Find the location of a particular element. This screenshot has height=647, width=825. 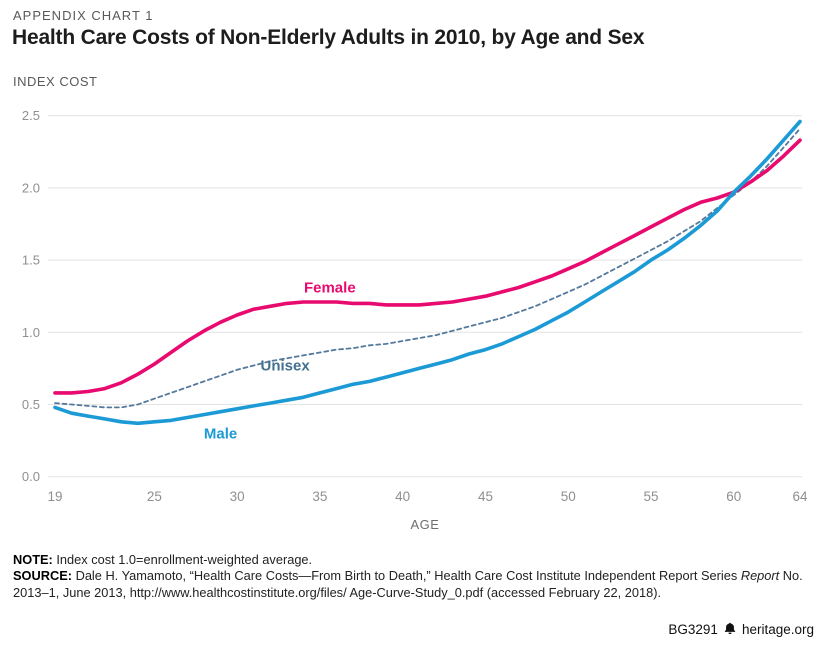

x-tick-label: 64 is located at coordinates (801, 496).